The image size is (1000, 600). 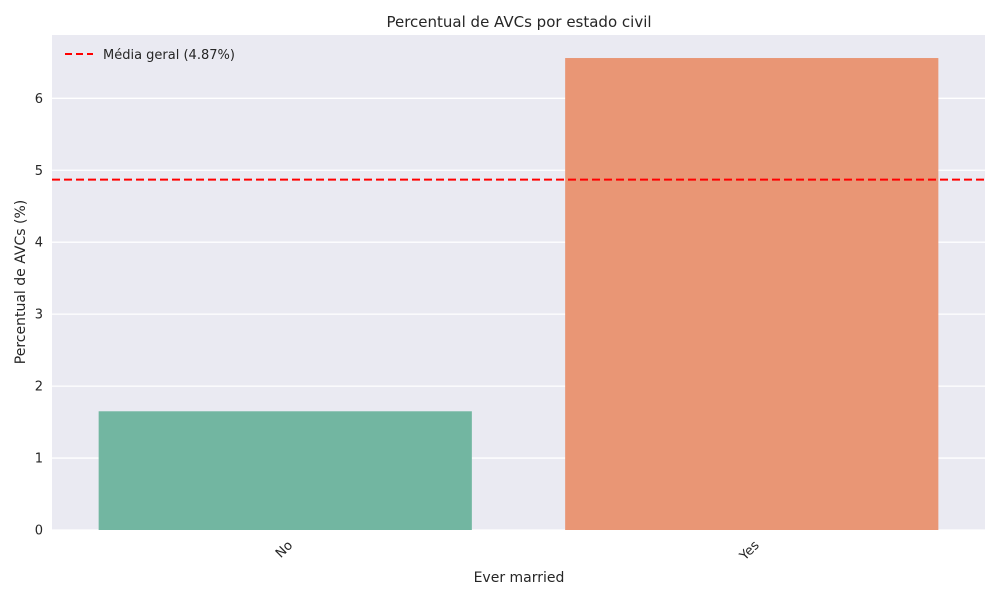 What do you see at coordinates (39, 531) in the screenshot?
I see `y-tick-label: 0` at bounding box center [39, 531].